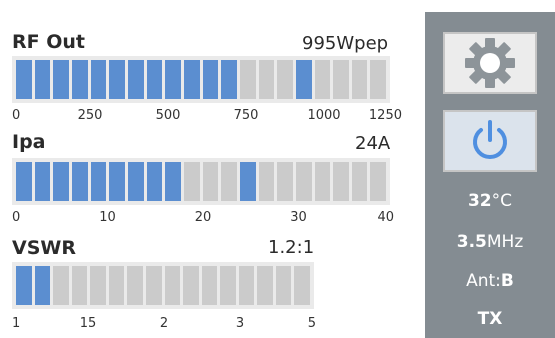  I want to click on gear-icon, so click(490, 63).